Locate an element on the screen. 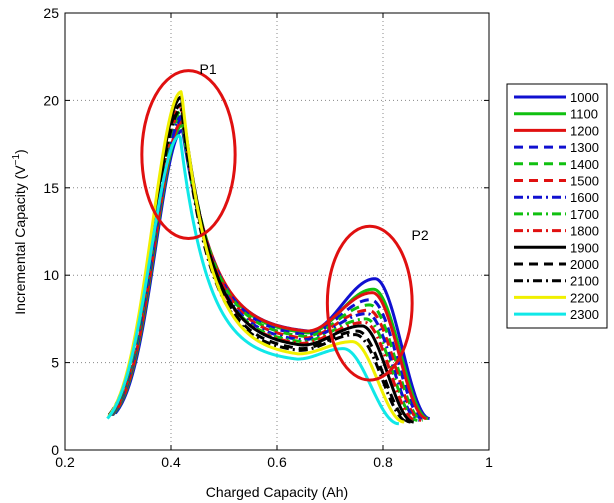 The height and width of the screenshot is (503, 614). x-tick-label: 1 is located at coordinates (489, 462).